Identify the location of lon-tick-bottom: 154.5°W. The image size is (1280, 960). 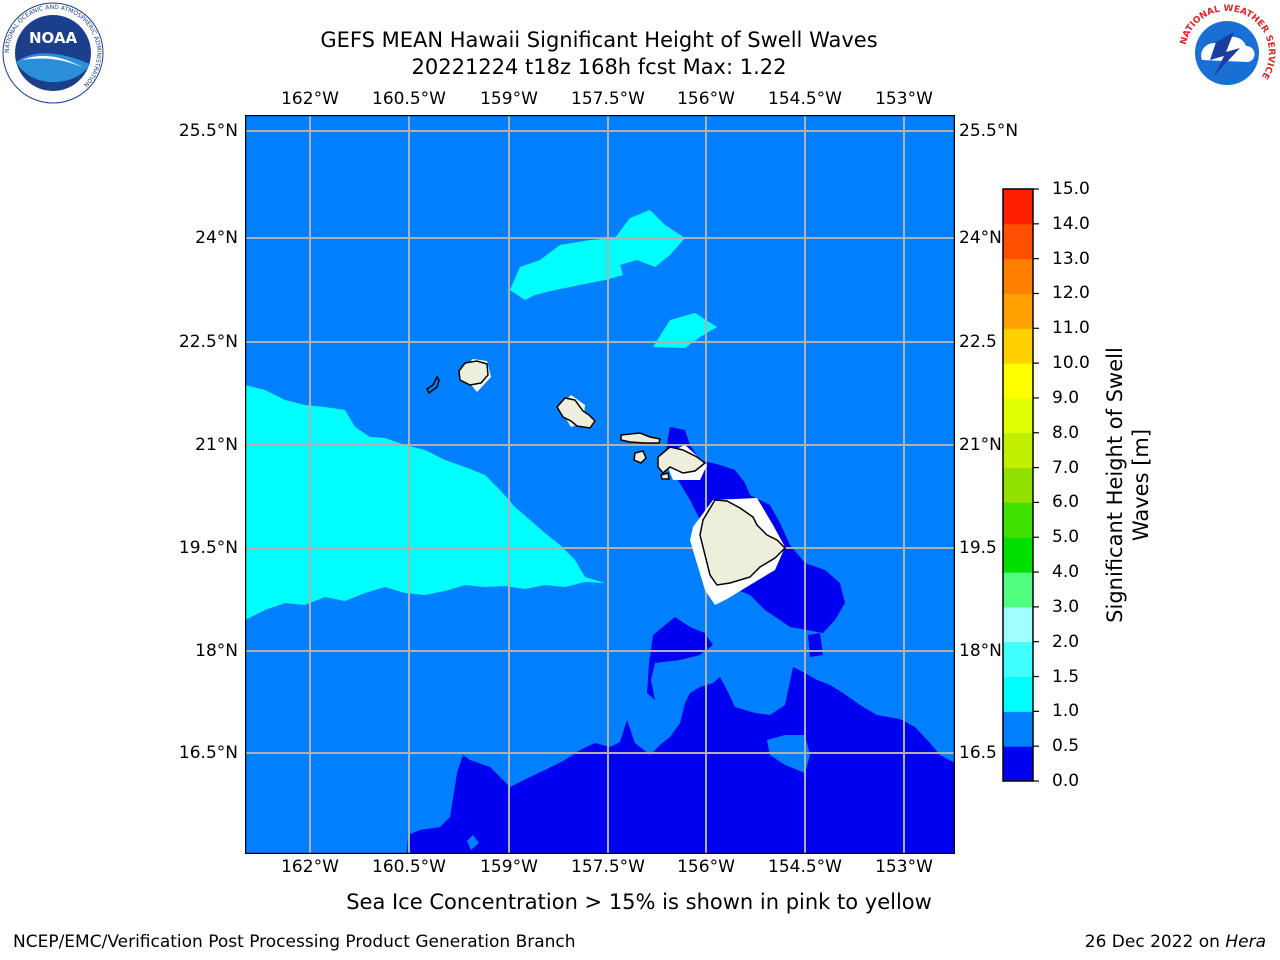
(805, 867).